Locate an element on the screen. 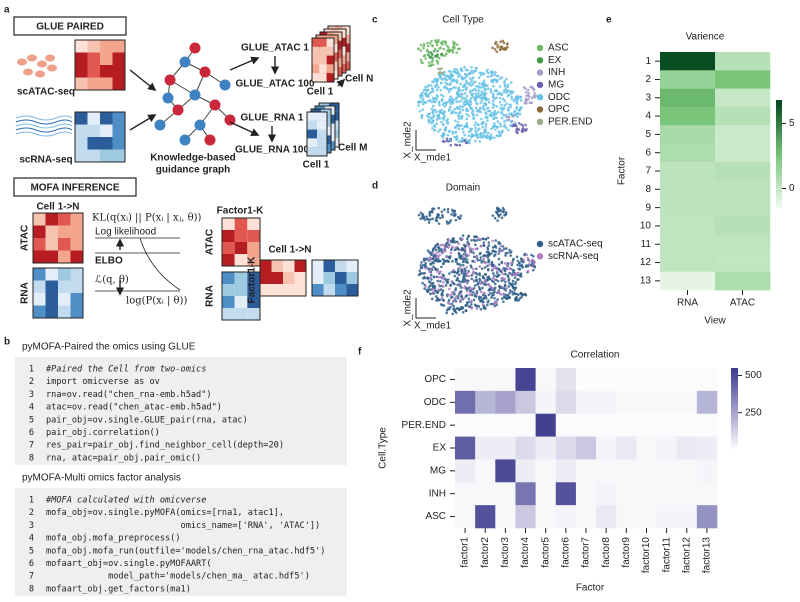 The image size is (800, 602). line-number: 7 is located at coordinates (31, 577).